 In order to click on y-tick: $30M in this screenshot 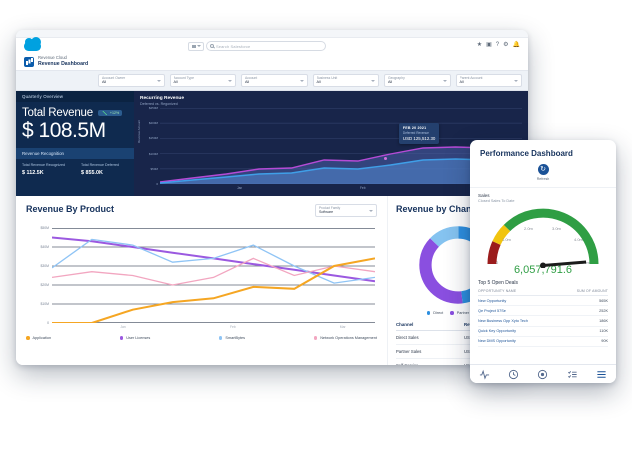, I will do `click(44, 266)`.